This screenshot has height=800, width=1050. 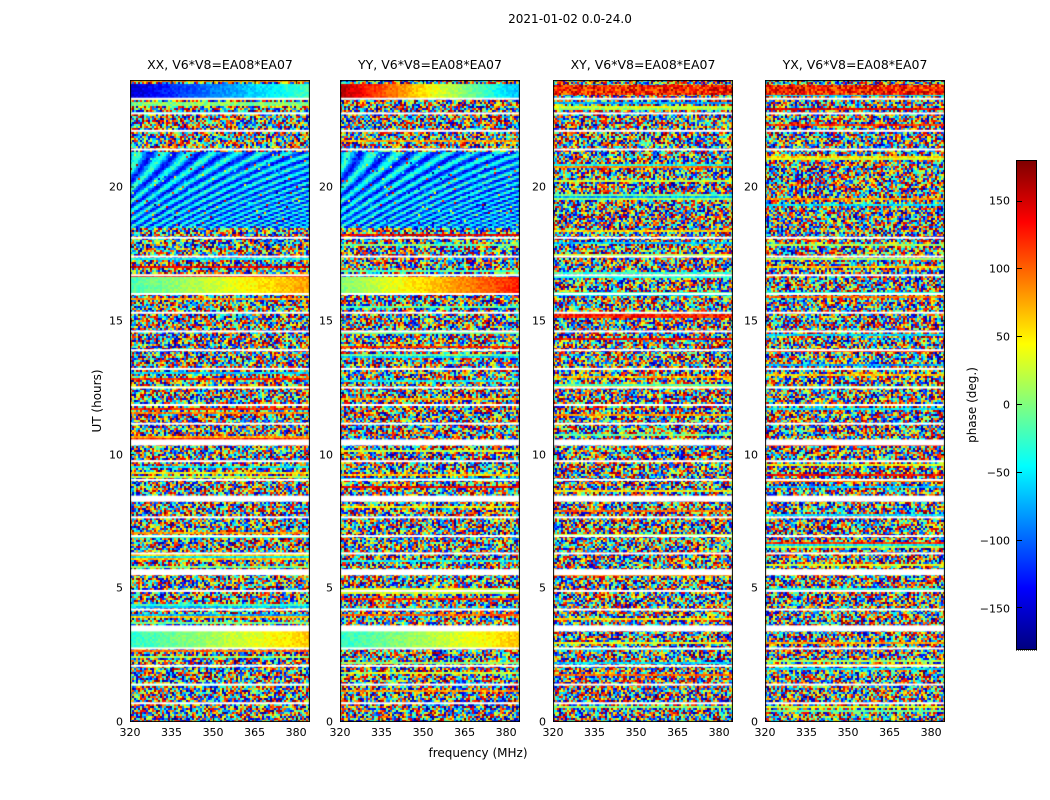 I want to click on y-axis-label: UT (hours), so click(x=97, y=401).